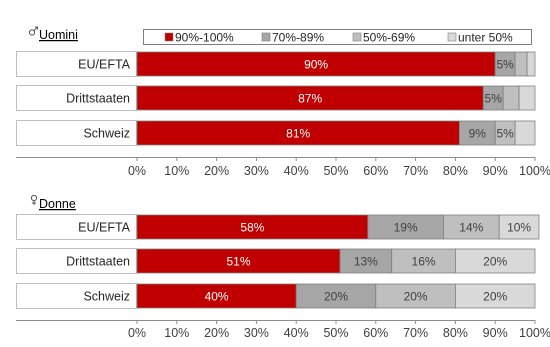  I want to click on data-label: 90%, so click(316, 65).